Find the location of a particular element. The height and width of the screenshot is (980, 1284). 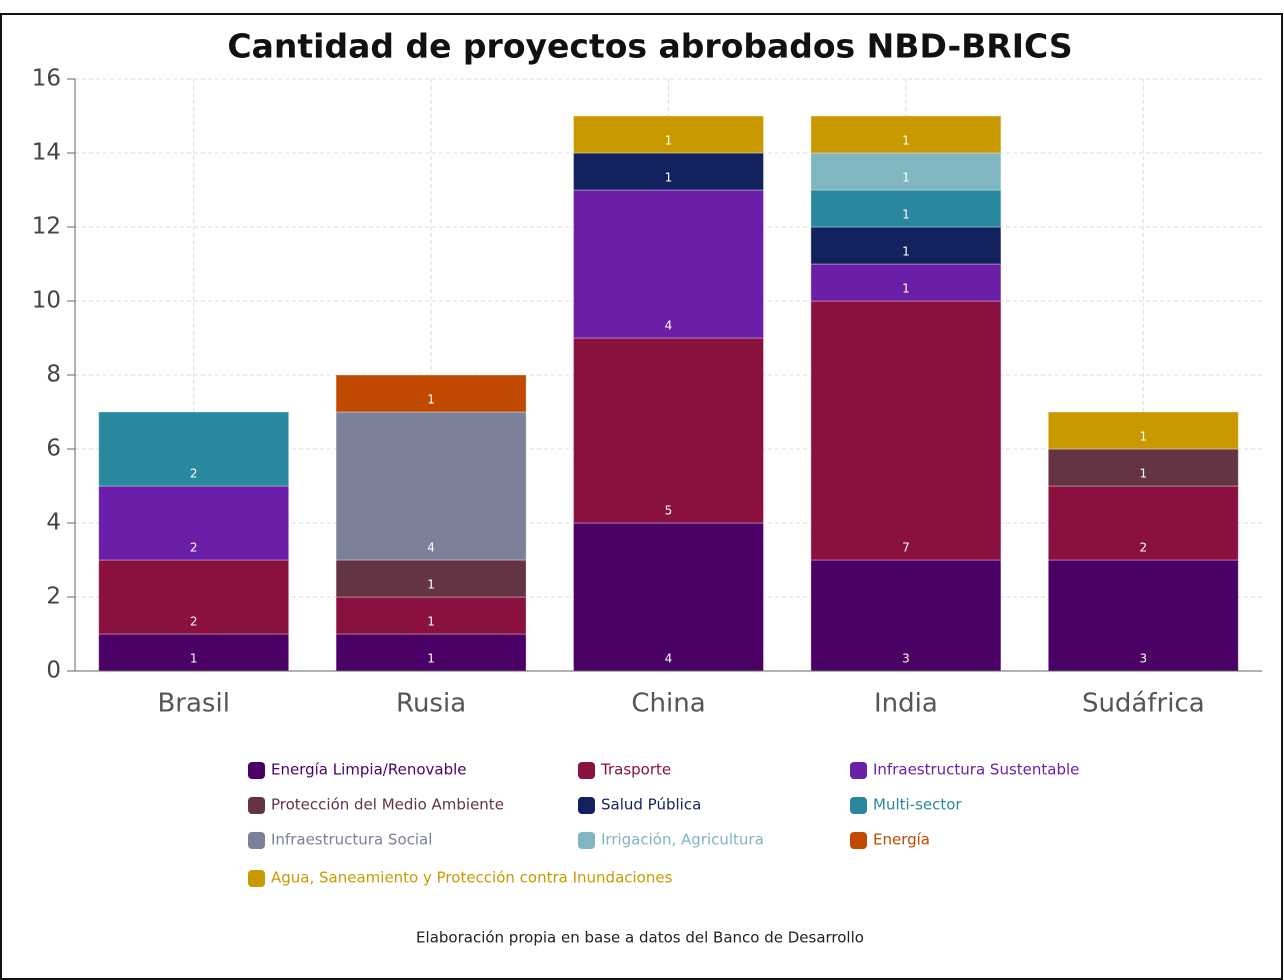

legend-label: Multi-sector is located at coordinates (917, 805).